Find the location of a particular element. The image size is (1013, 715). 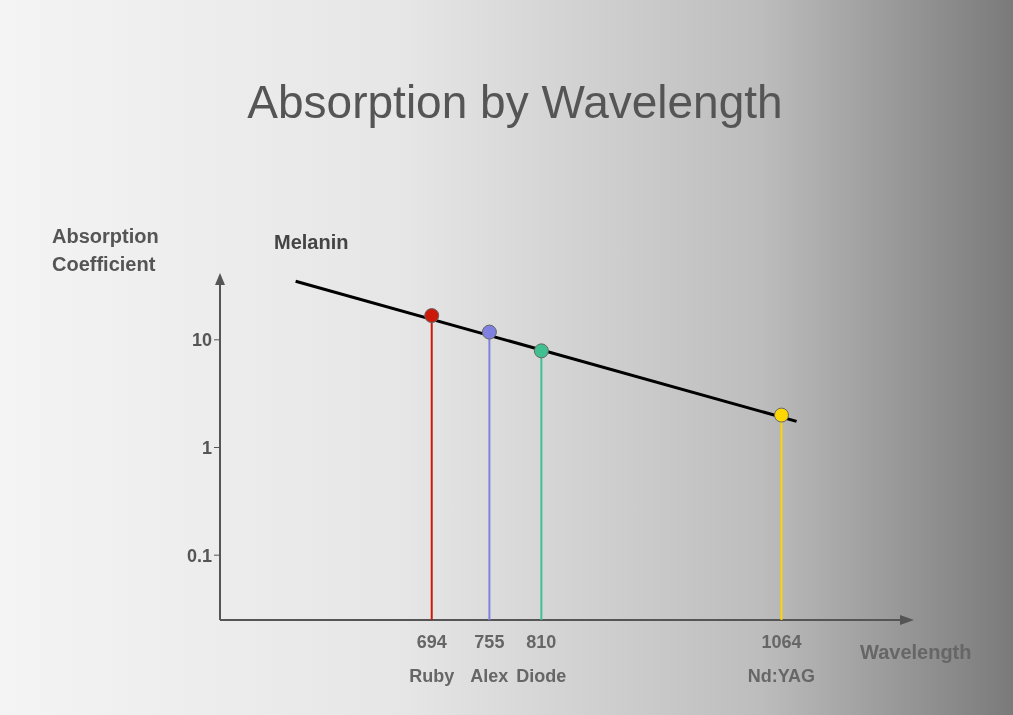

x-tick-label: 755 Alex is located at coordinates (489, 659).